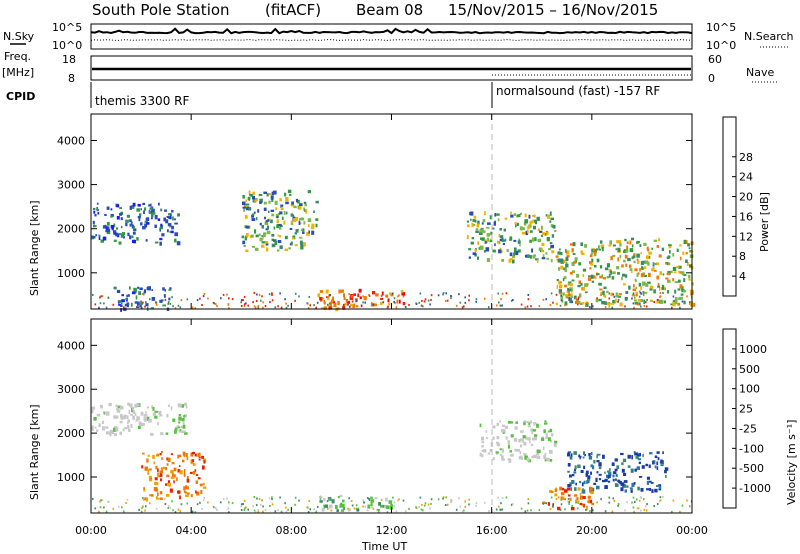  I want to click on velocity-colorbar-label: -100, so click(751, 448).